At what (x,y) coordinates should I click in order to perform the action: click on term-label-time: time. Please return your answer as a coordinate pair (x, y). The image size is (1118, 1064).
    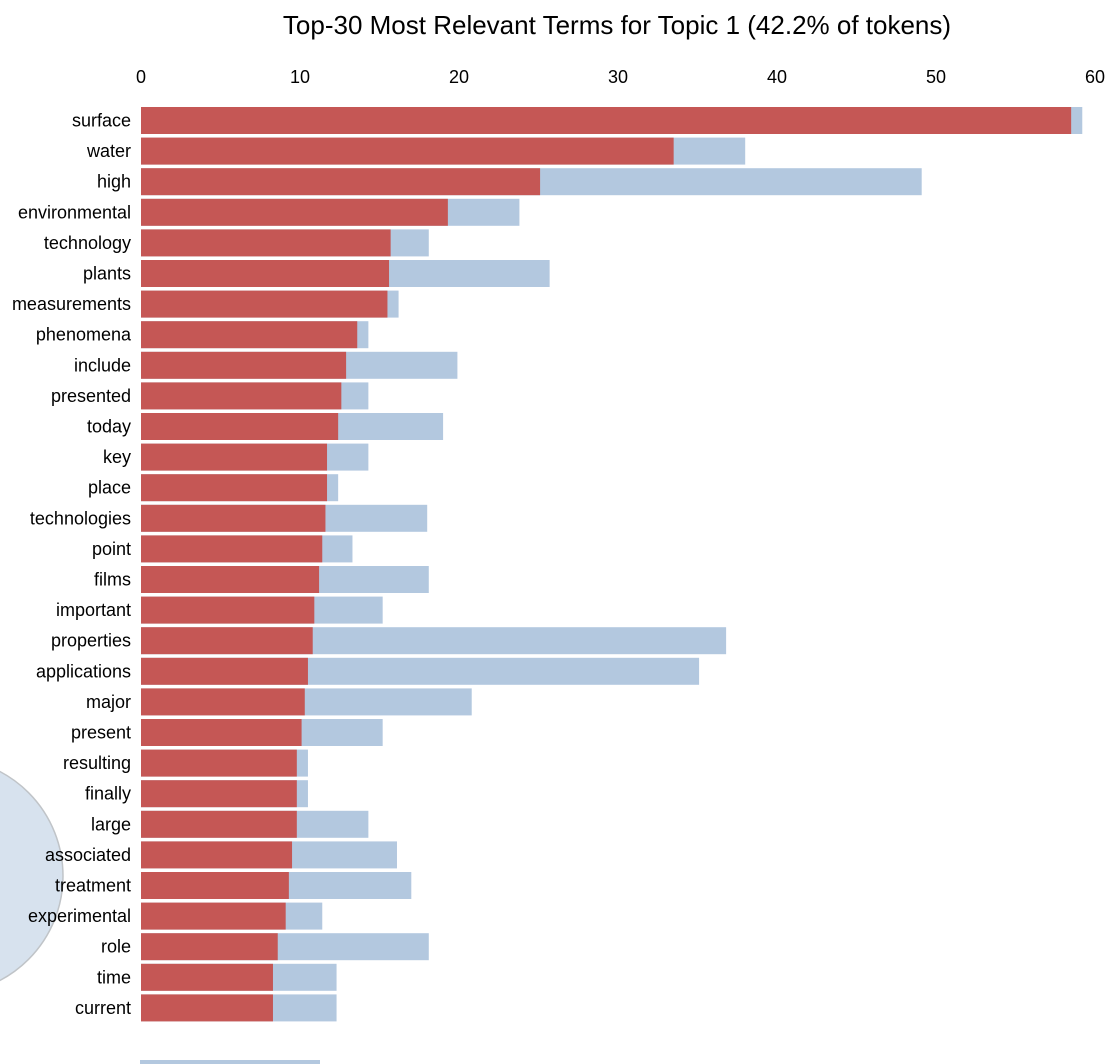
    Looking at the image, I should click on (114, 977).